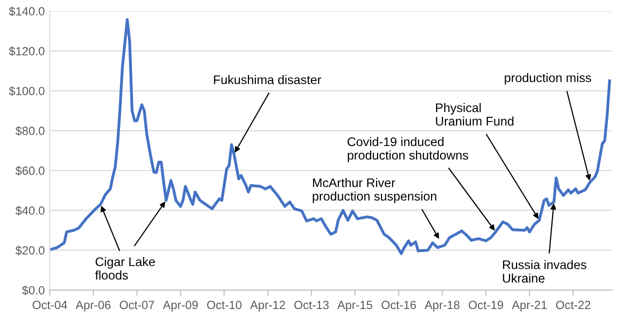  I want to click on x-tick-label: Apr-21, so click(529, 306).